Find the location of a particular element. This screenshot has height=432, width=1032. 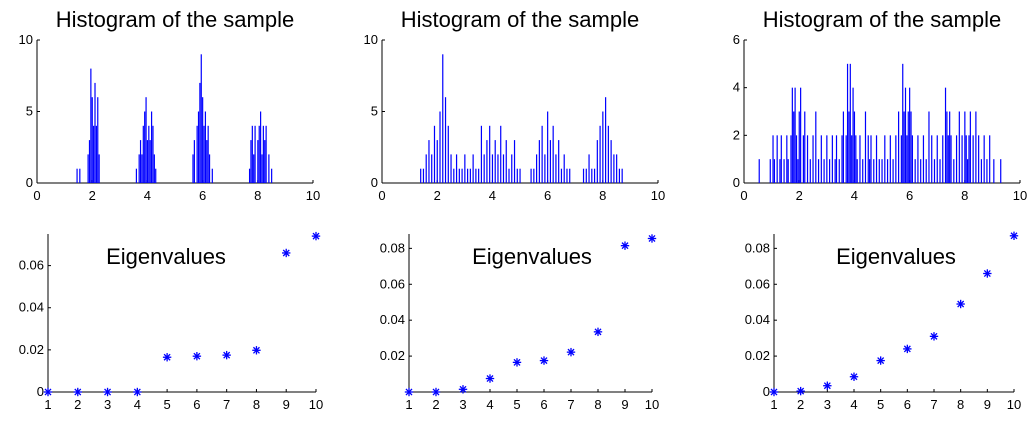

chart-title: Eigenvalues is located at coordinates (532, 256).